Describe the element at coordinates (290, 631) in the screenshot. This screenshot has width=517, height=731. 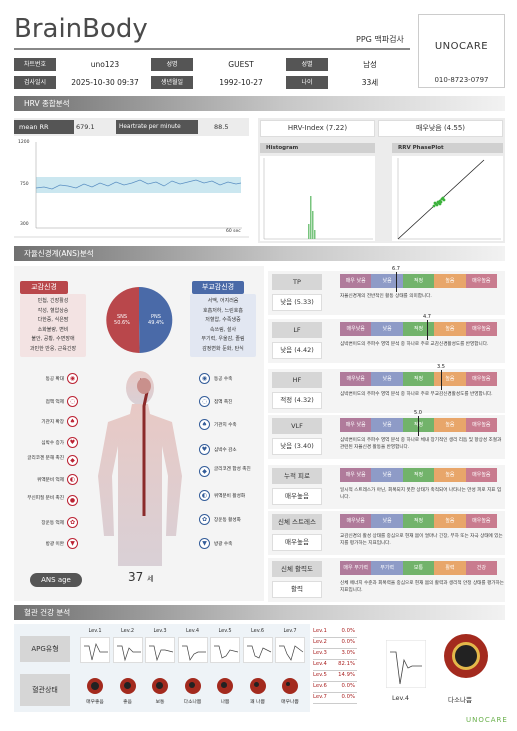
I see `apg-level-label: Lev.7` at that location.